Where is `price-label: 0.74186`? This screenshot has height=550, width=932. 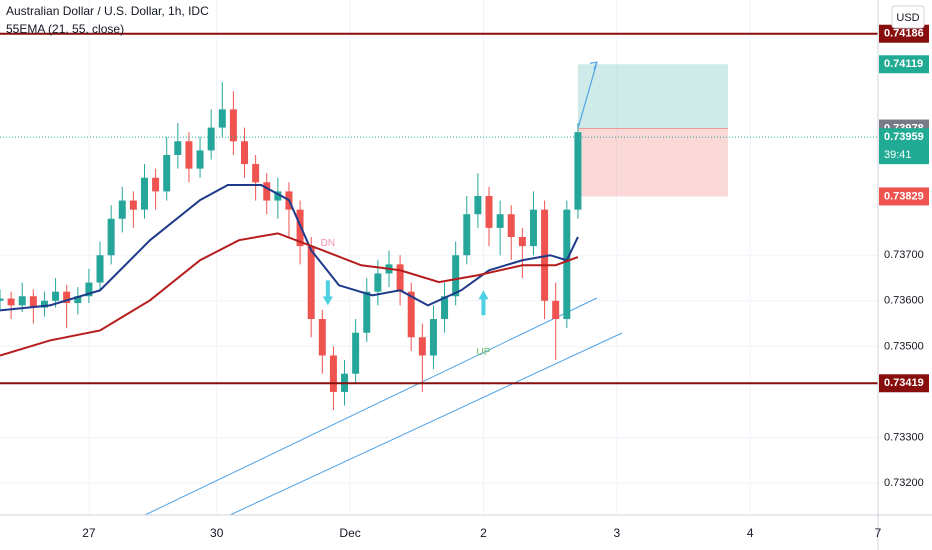 price-label: 0.74186 is located at coordinates (904, 34).